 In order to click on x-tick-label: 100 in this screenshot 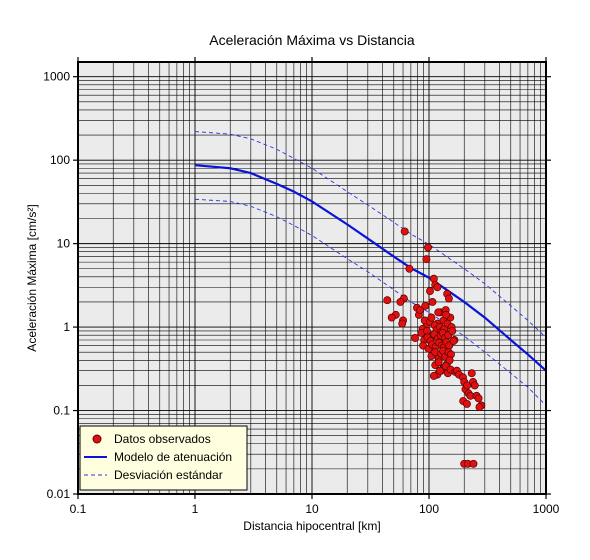, I will do `click(429, 509)`.